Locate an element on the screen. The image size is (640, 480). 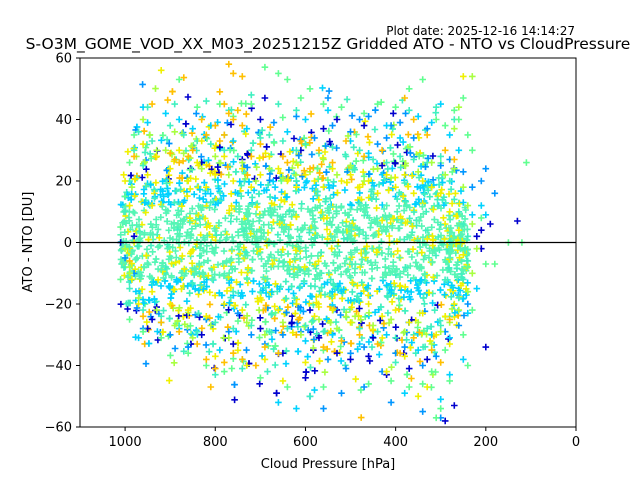
y-tick-label: 20 is located at coordinates (63, 182).